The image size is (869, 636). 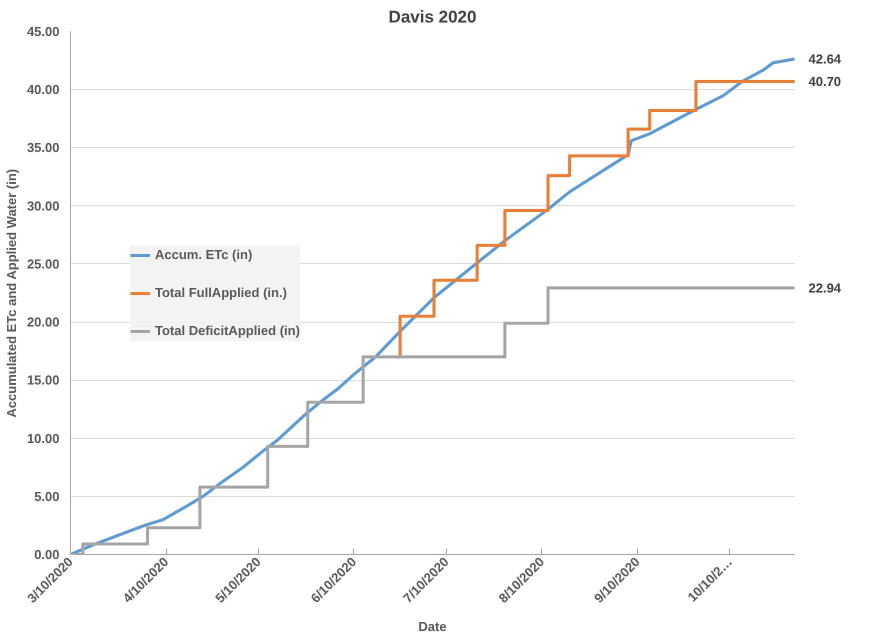 I want to click on y-tick-label: 30.00, so click(x=43, y=206).